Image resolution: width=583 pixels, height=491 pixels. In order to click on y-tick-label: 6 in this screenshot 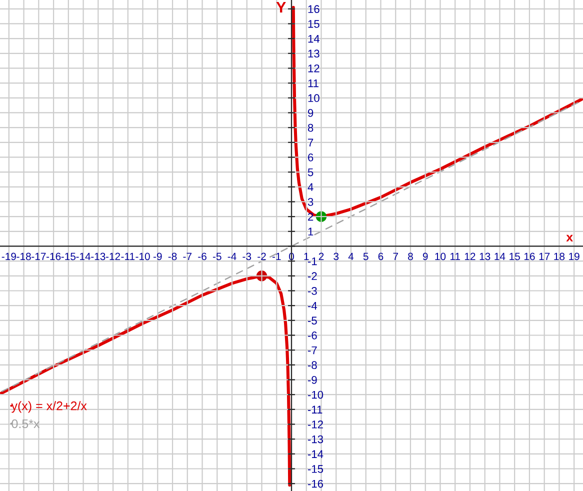, I will do `click(311, 158)`.